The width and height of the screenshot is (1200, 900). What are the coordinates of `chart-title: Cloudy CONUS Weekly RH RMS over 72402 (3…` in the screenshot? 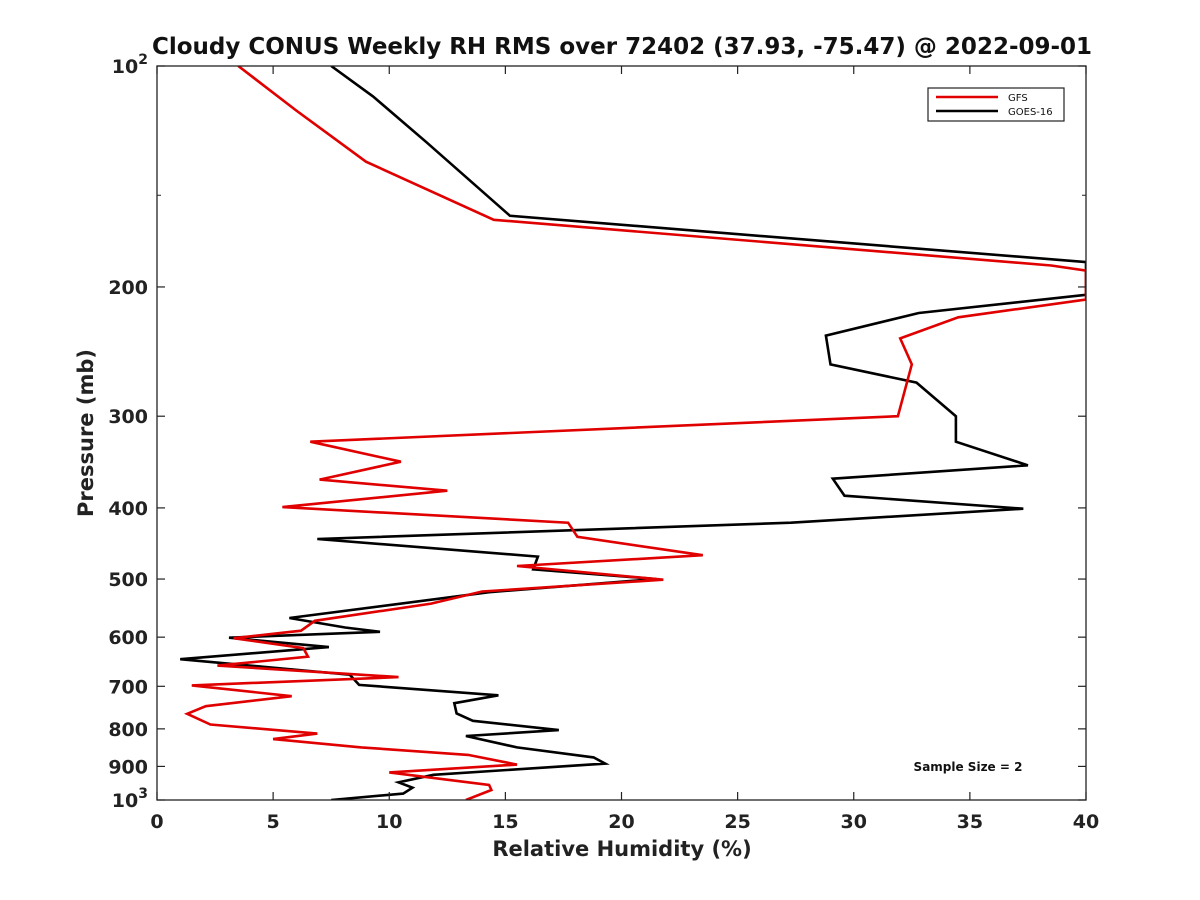 It's located at (622, 47).